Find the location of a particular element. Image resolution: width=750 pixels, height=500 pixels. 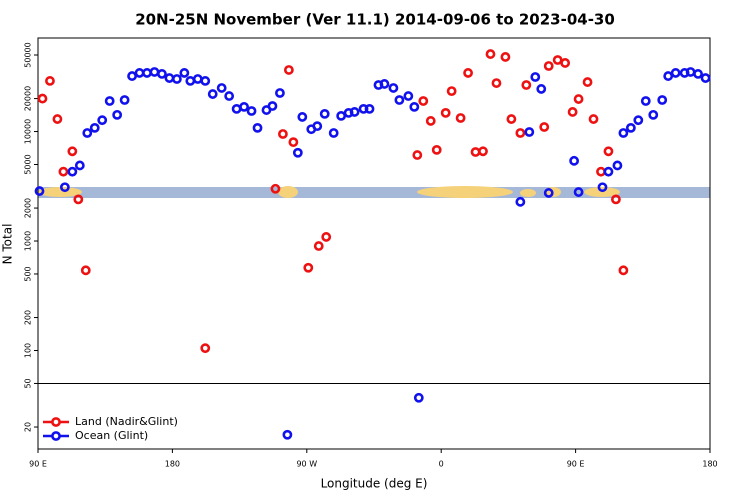

x-axis-label: Longitude (deg E) is located at coordinates (374, 484).